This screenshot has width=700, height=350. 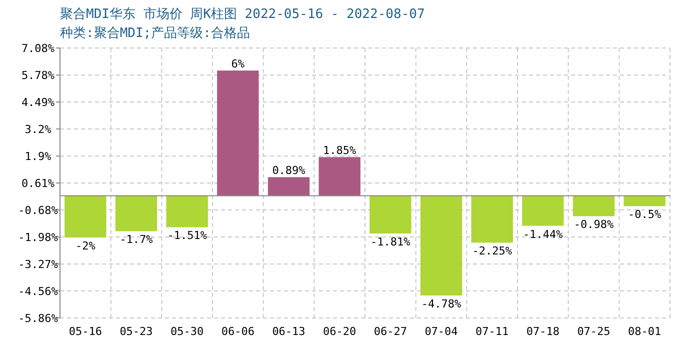 What do you see at coordinates (390, 241) in the screenshot?
I see `data-label: -1.81%` at bounding box center [390, 241].